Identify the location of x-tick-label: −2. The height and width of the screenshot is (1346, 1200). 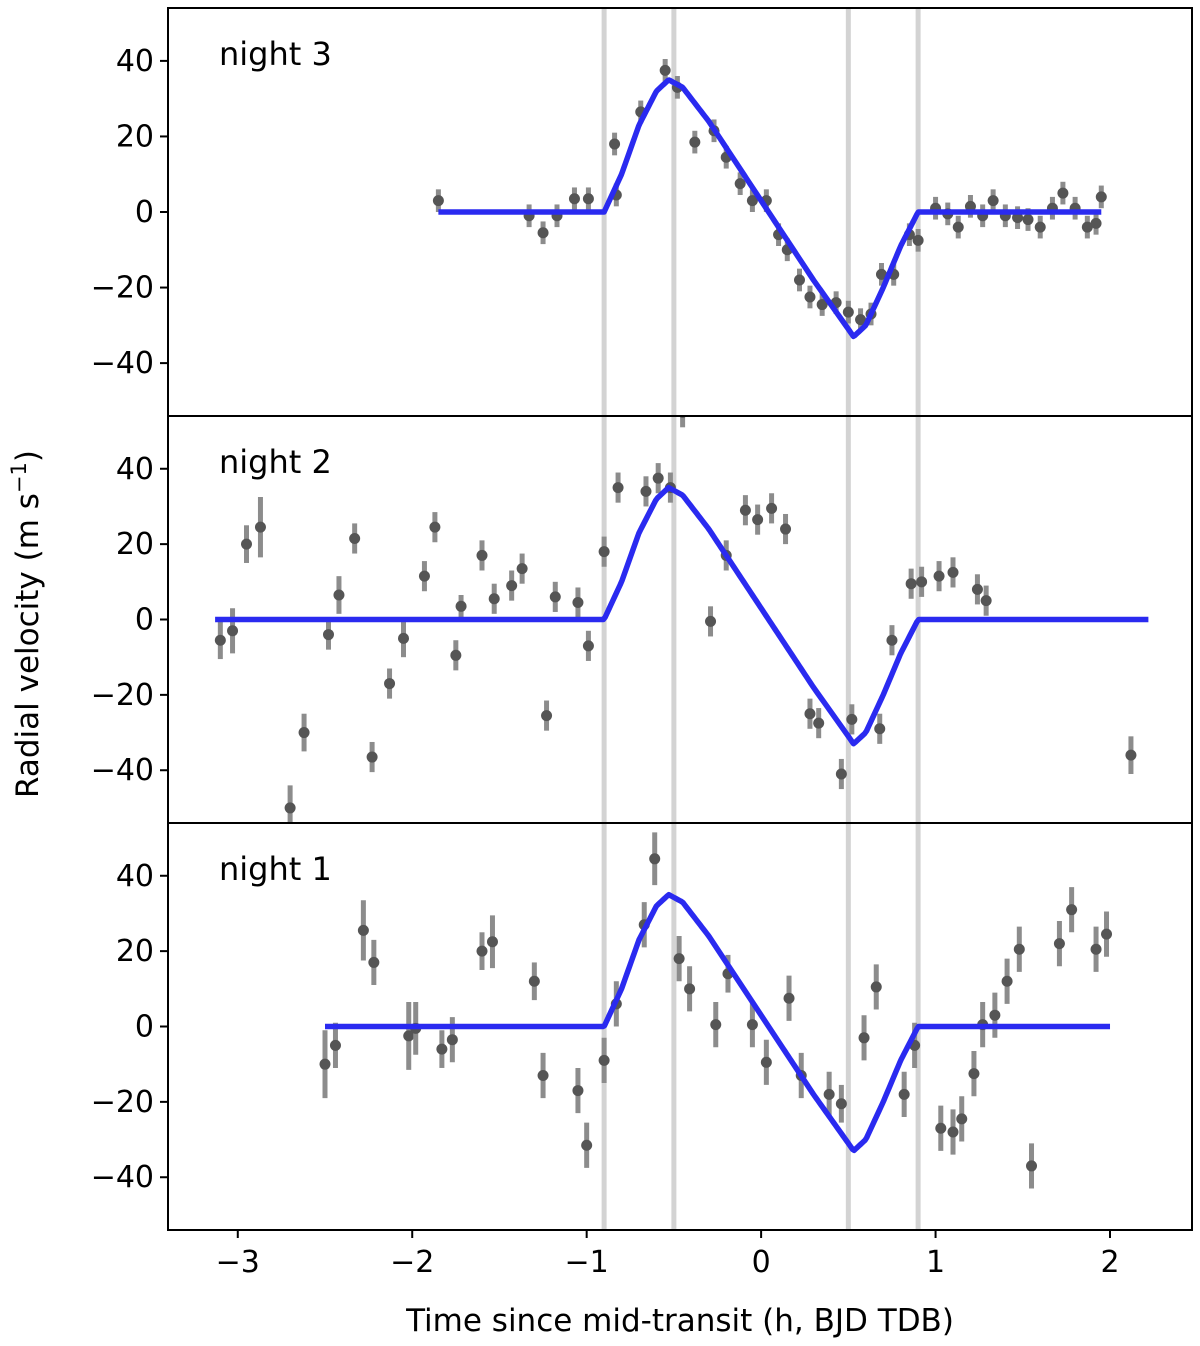
(412, 1262).